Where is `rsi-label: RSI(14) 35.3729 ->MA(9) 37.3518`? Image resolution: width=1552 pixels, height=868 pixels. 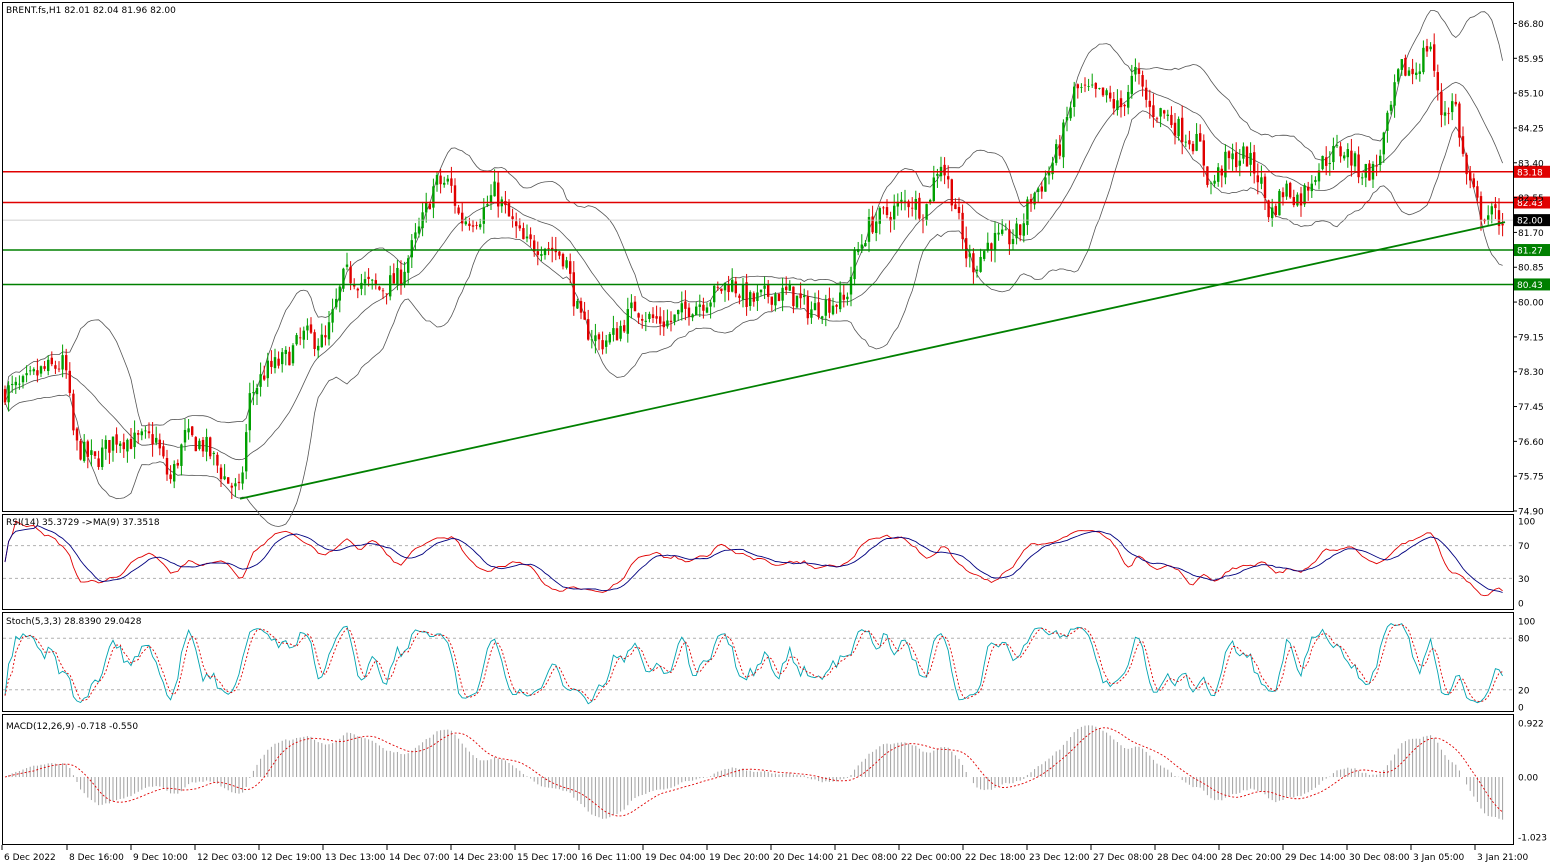
rsi-label: RSI(14) 35.3729 ->MA(9) 37.3518 is located at coordinates (83, 523).